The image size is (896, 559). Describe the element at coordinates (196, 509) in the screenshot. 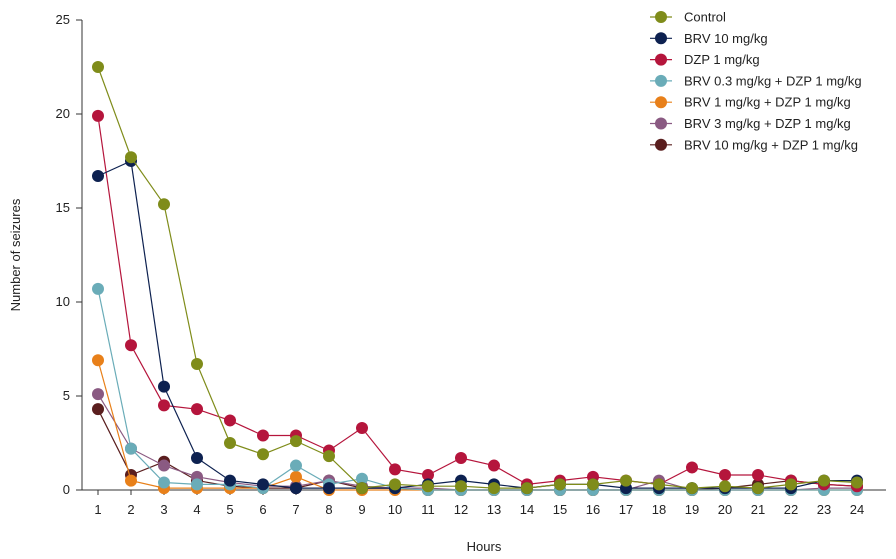

I see `x-tick-label: 4` at that location.